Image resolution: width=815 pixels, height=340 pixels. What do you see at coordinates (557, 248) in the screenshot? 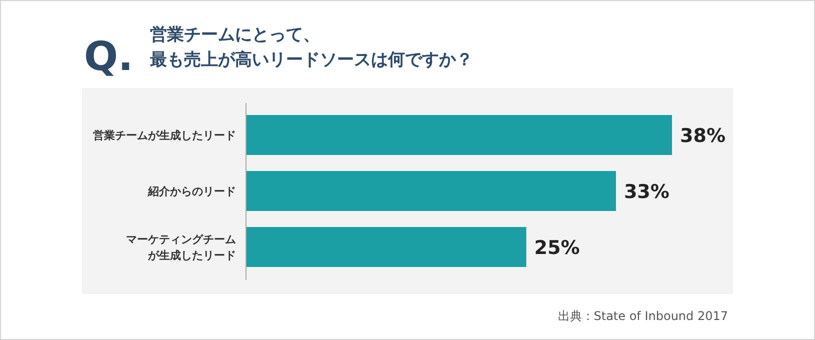
I see `data-label: 25%` at bounding box center [557, 248].